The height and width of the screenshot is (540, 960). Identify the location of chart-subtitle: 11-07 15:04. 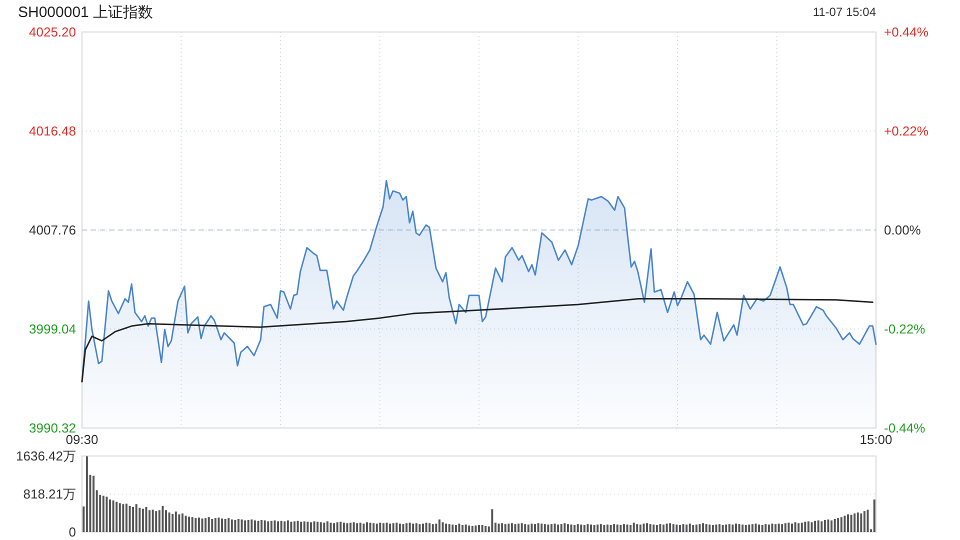
(844, 12).